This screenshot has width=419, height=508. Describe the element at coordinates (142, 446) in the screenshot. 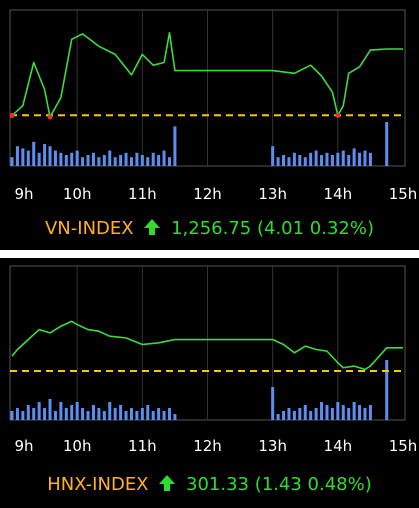

I see `x-tick-label: 11h` at that location.